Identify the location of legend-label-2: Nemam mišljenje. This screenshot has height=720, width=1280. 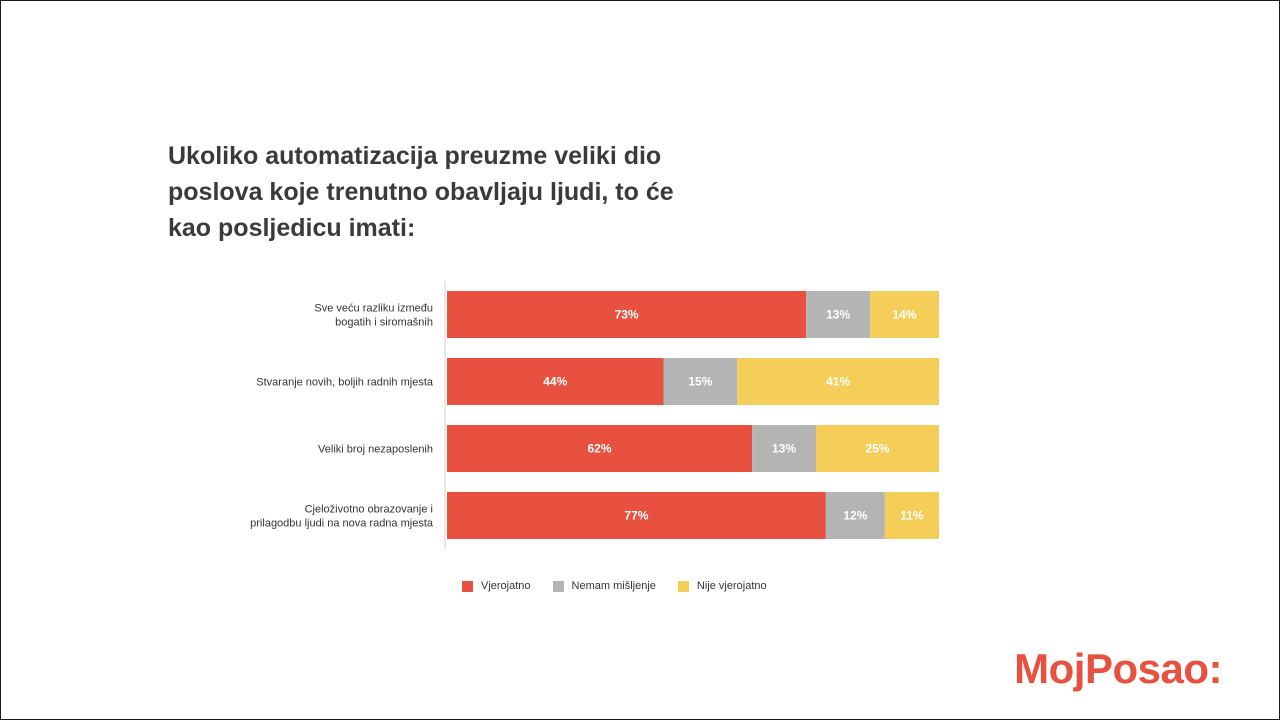
(613, 586).